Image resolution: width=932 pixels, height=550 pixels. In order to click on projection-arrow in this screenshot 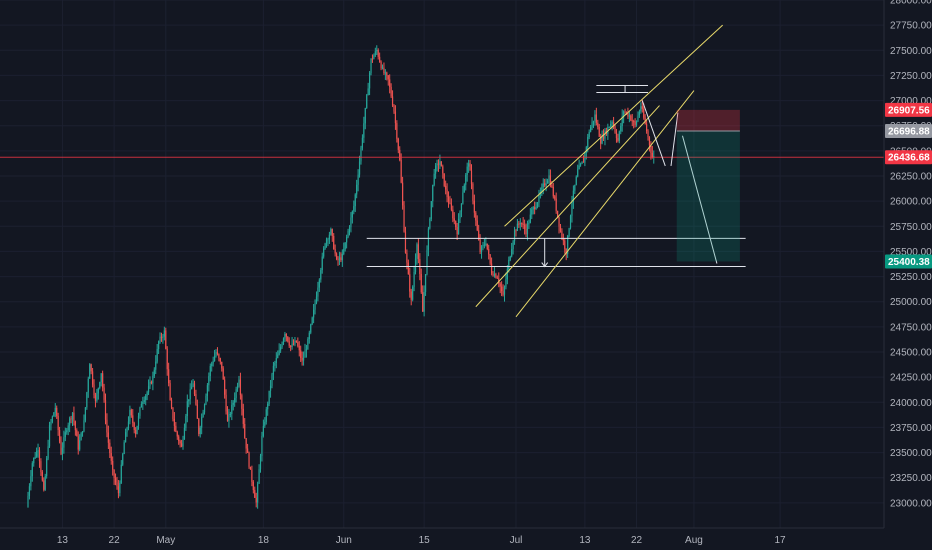, I will do `click(674, 139)`.